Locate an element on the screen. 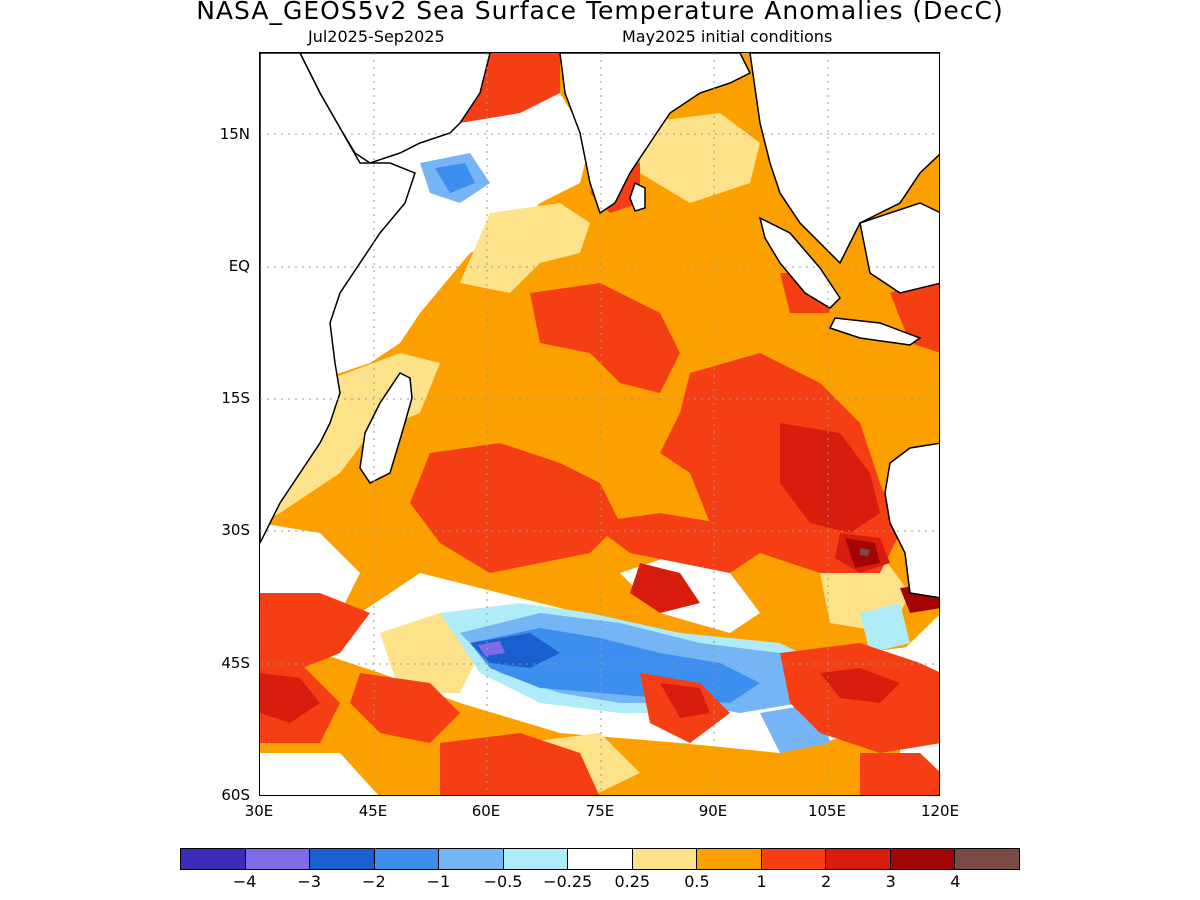  colorbar-label: 1 is located at coordinates (761, 881).